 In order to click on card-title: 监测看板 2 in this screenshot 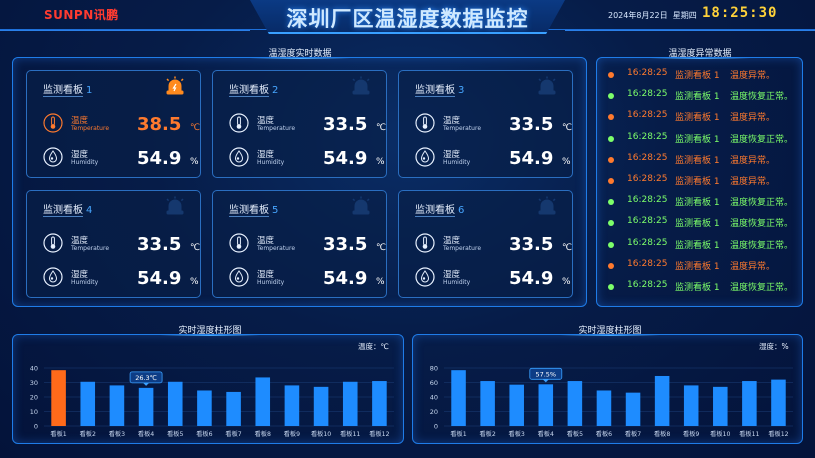, I will do `click(253, 88)`.